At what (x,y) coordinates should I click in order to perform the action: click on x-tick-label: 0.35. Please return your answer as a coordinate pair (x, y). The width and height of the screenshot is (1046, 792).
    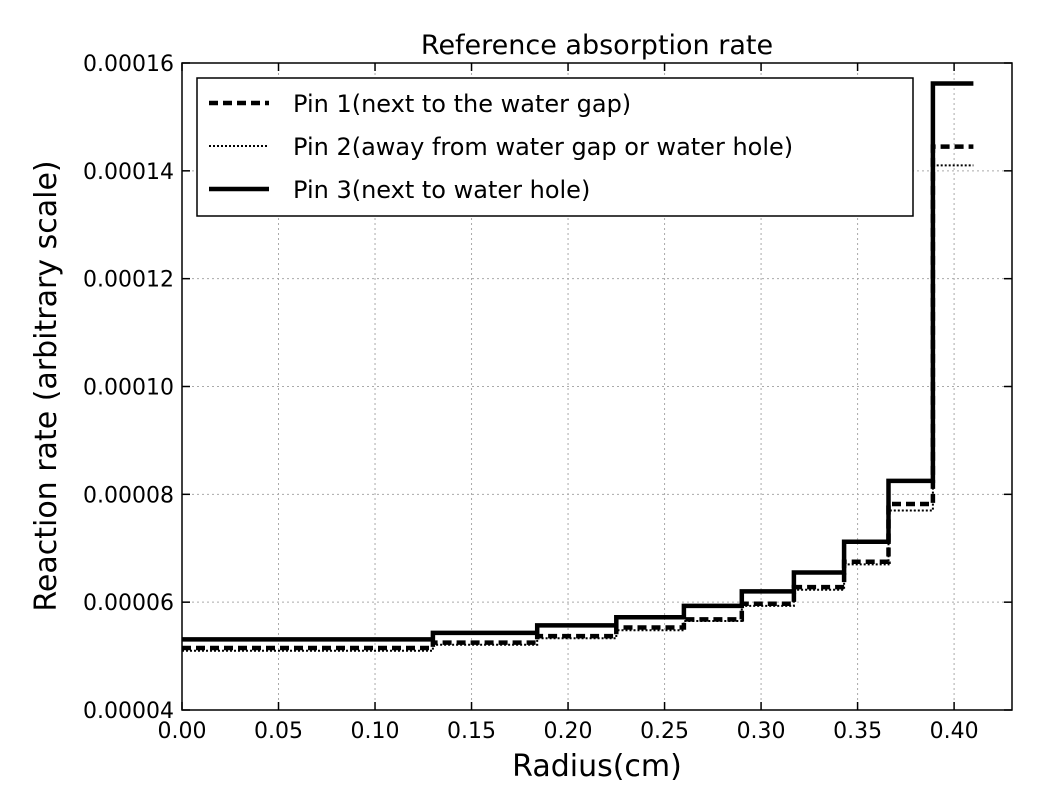
    Looking at the image, I should click on (857, 731).